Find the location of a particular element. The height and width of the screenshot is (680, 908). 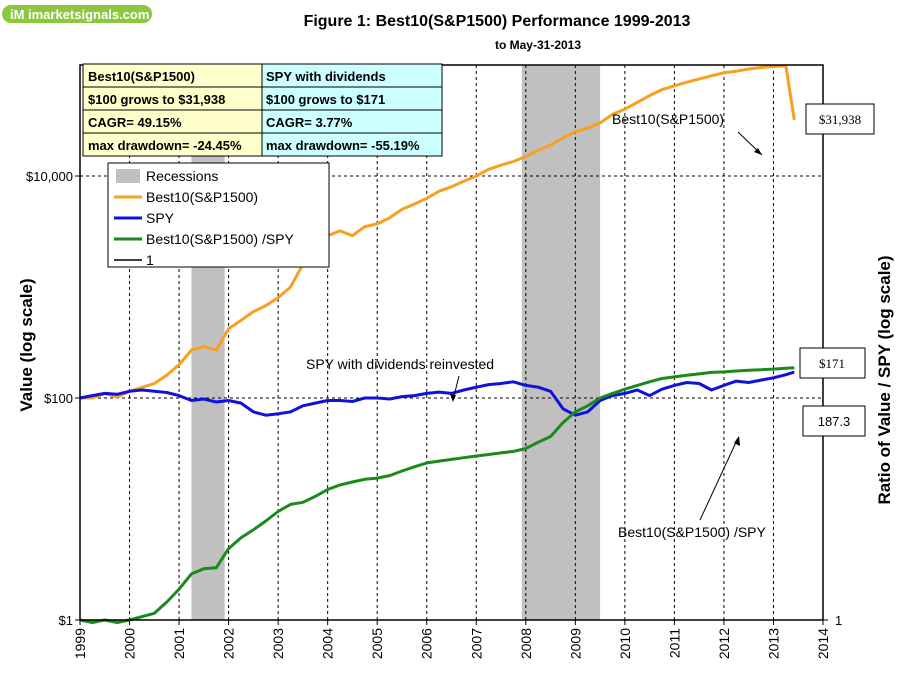

info-right-row-1: SPY with dividends is located at coordinates (326, 76).